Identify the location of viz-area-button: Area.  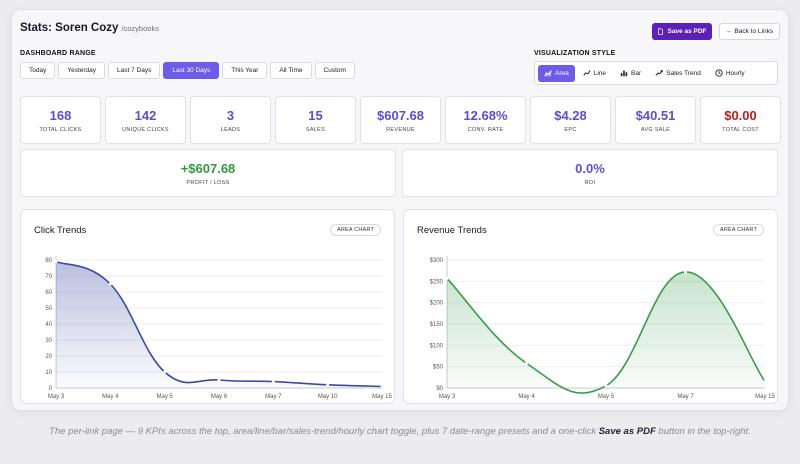
(556, 73).